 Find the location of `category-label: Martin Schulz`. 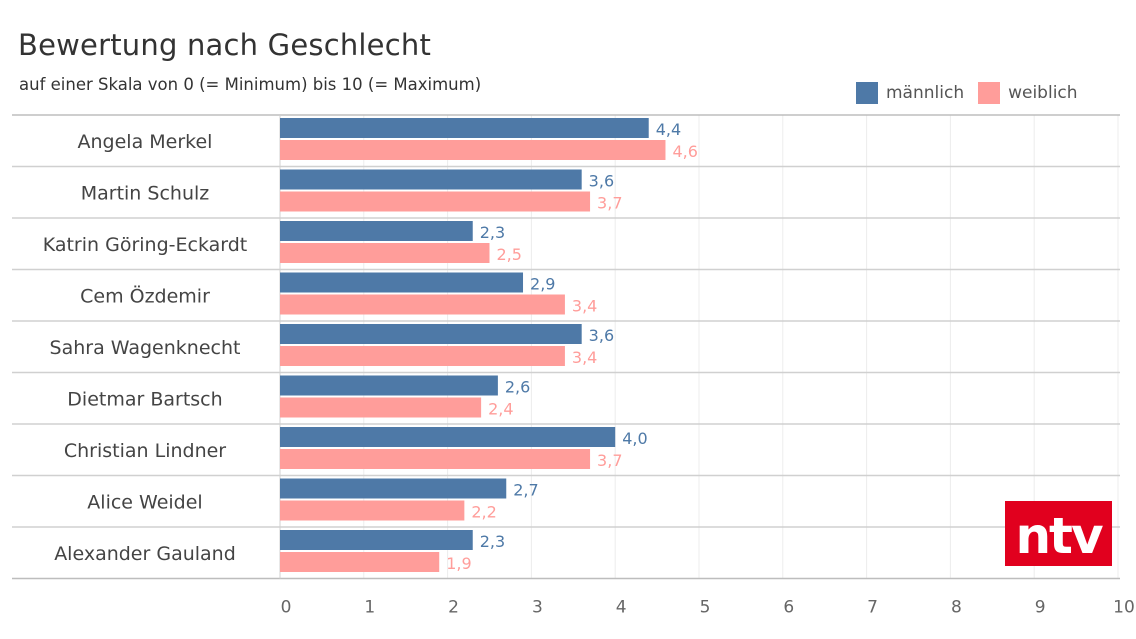

category-label: Martin Schulz is located at coordinates (145, 193).